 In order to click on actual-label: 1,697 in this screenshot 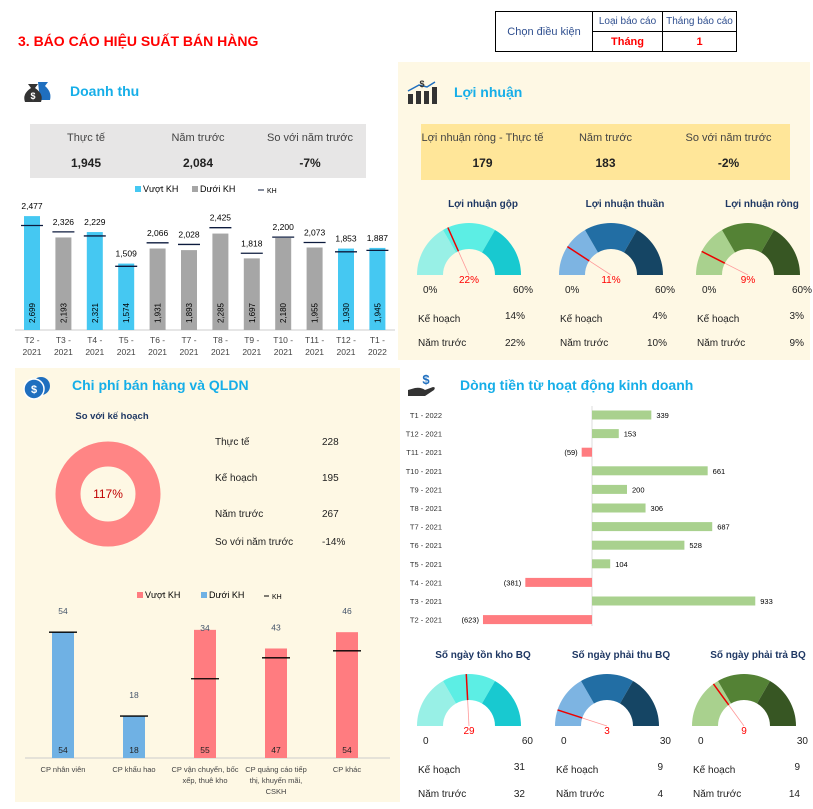, I will do `click(252, 312)`.